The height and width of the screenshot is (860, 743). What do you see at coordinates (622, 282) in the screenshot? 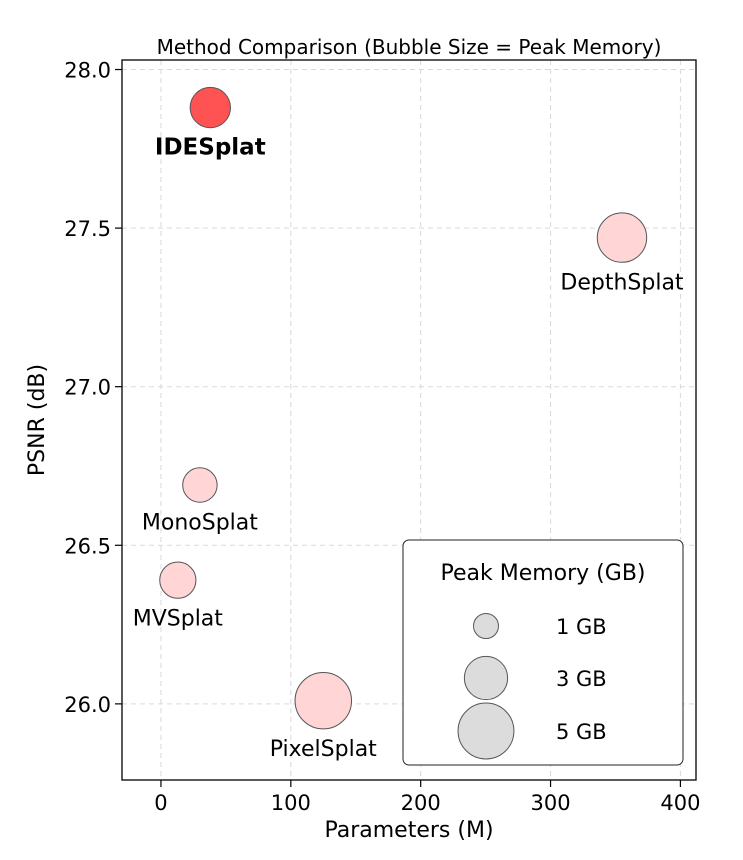
I see `point-label-depthsplat: DepthSplat` at bounding box center [622, 282].